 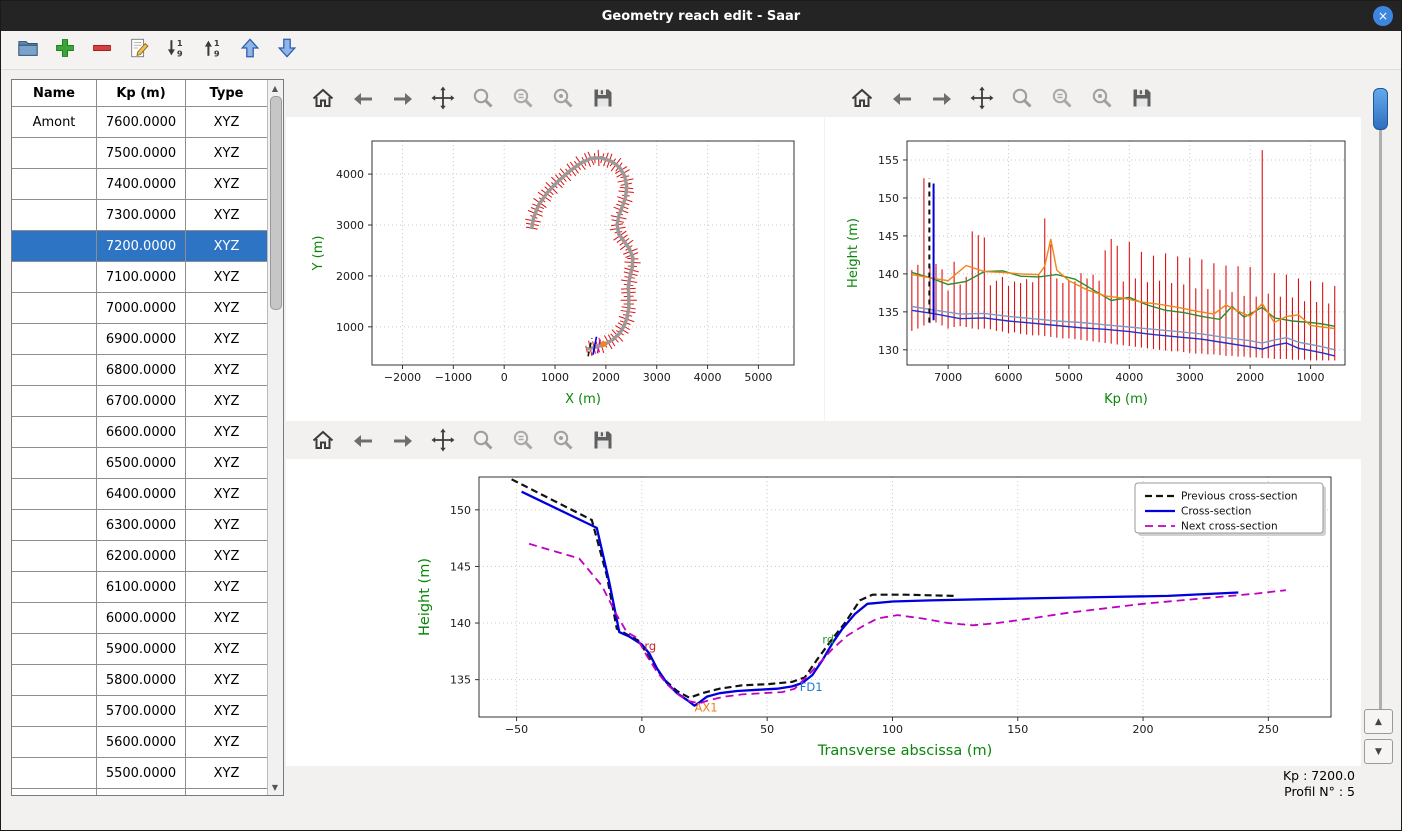 I want to click on table-row: 7000.0000 XYZ, so click(x=140, y=308).